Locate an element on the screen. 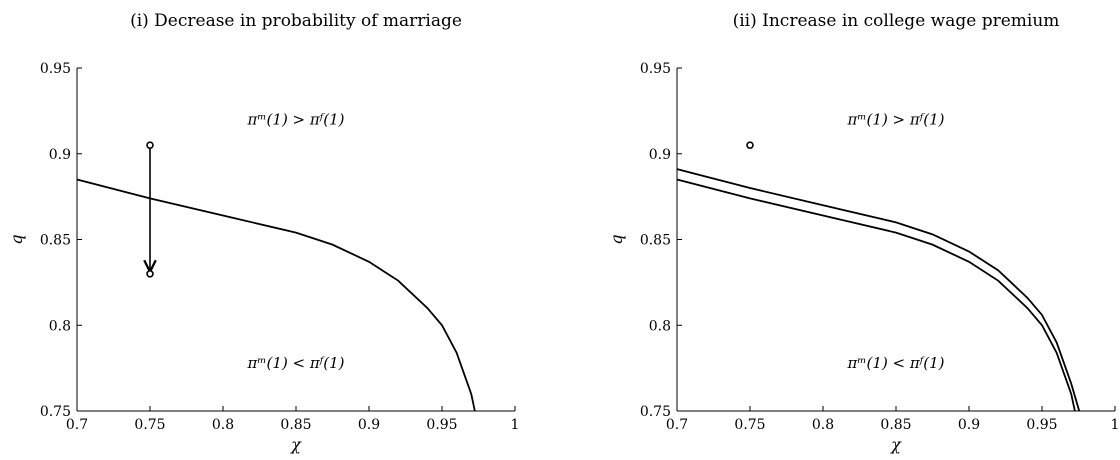  chart-title: (ii) Increase in college wage premium is located at coordinates (896, 21).